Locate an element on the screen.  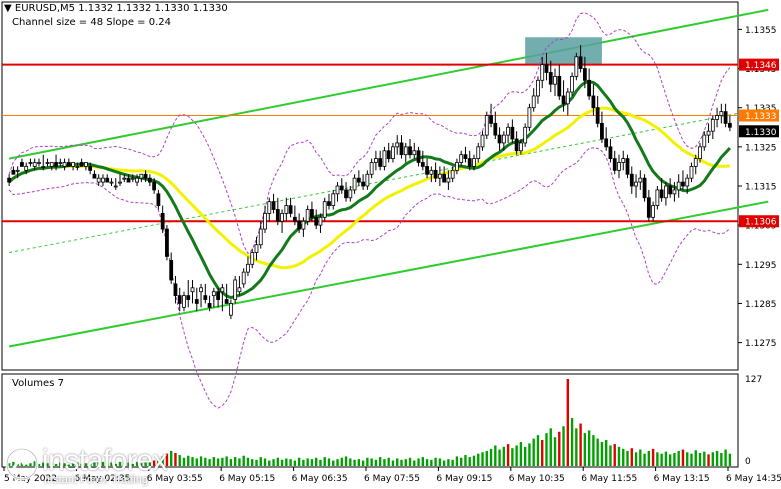
instaforex-logo: instaforex Instant Forex Trading is located at coordinates (92, 466).